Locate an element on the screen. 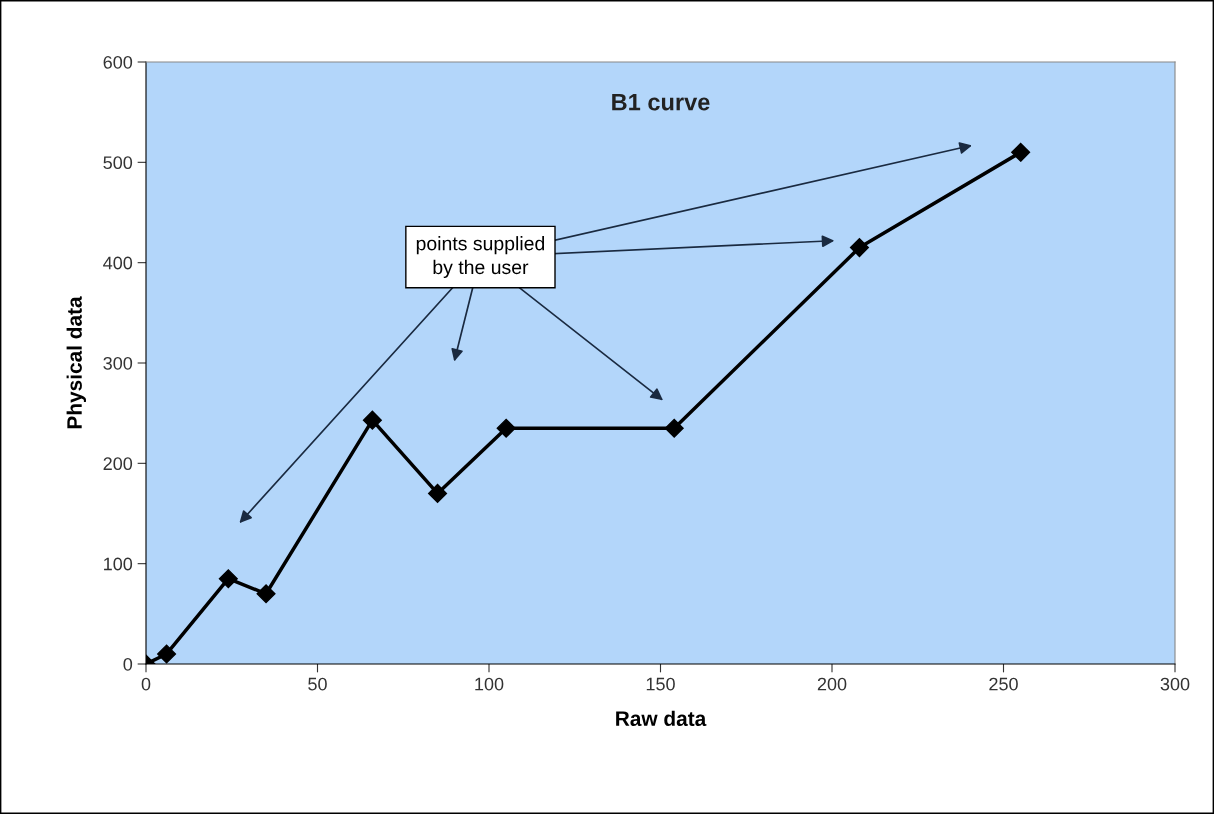 Image resolution: width=1214 pixels, height=814 pixels. y-axis-title: Physical data is located at coordinates (76, 362).